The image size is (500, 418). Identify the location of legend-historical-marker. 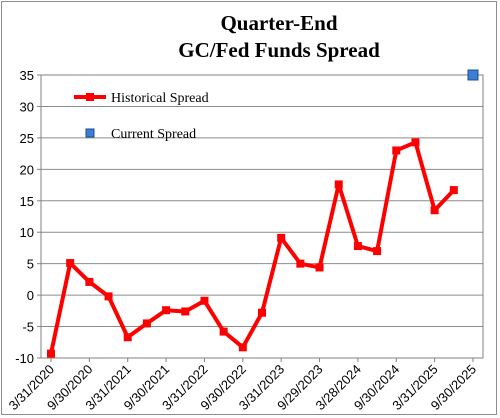
(90, 97).